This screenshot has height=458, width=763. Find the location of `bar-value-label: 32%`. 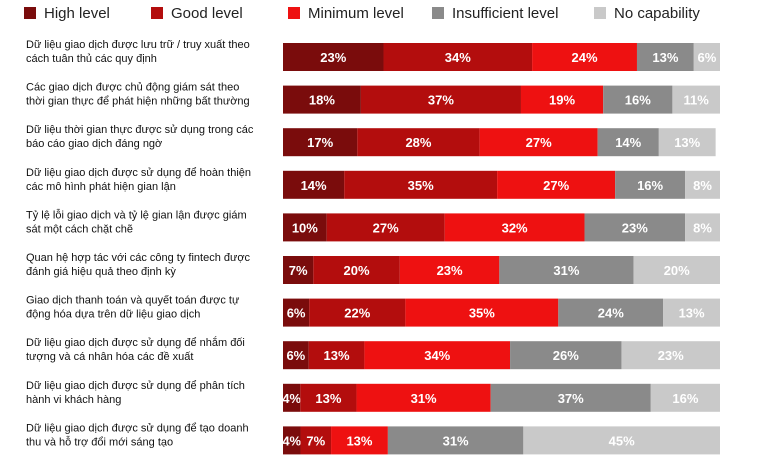

bar-value-label: 32% is located at coordinates (515, 227).